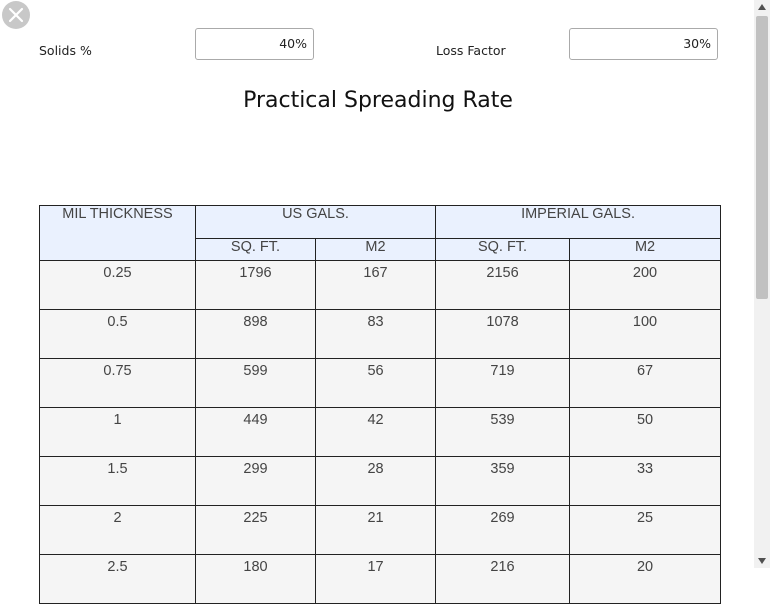  What do you see at coordinates (375, 530) in the screenshot?
I see `table-cell: 21` at bounding box center [375, 530].